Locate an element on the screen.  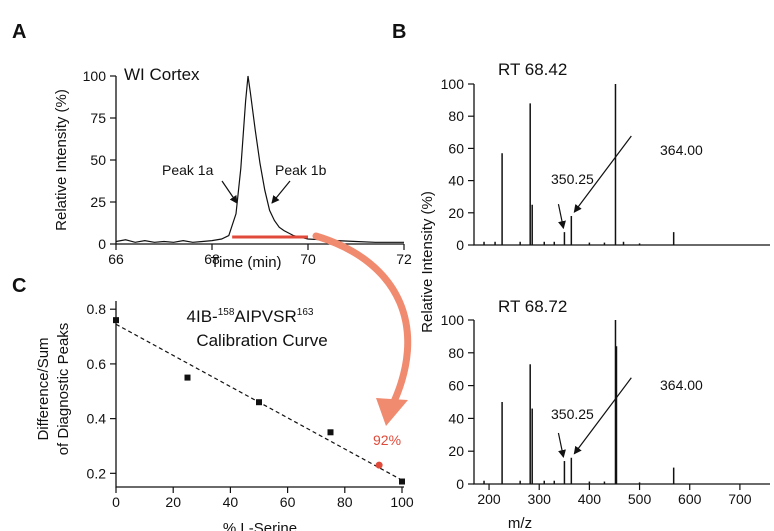
chromatogram-ylabel: Relative Intensity (%) is located at coordinates (61, 160).